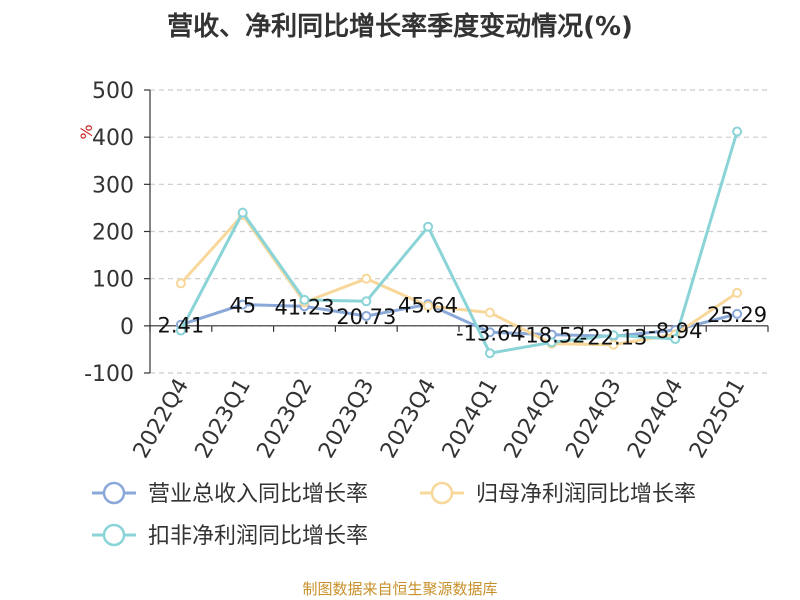 The height and width of the screenshot is (600, 800). I want to click on data-label: -13.64, so click(490, 333).